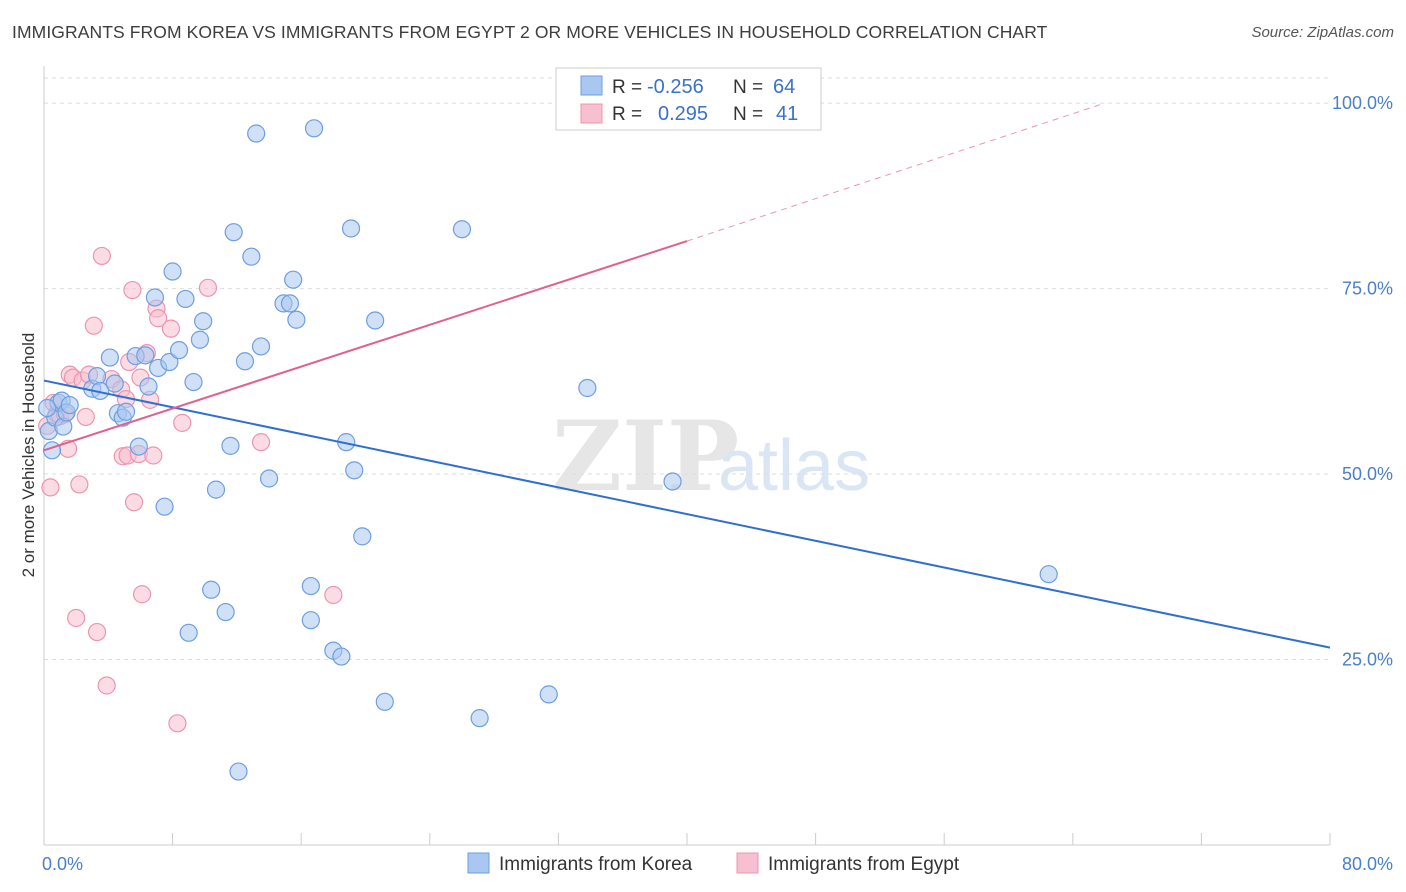  What do you see at coordinates (478, 863) in the screenshot?
I see `korea-series-swatch` at bounding box center [478, 863].